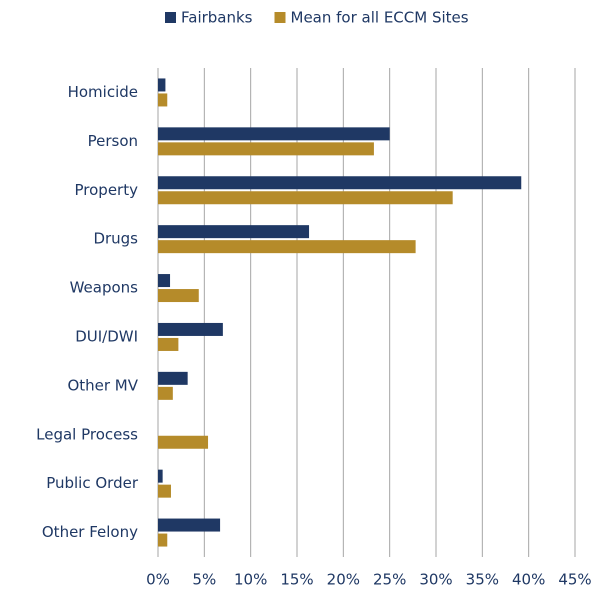 This screenshot has width=592, height=594. Describe the element at coordinates (343, 580) in the screenshot. I see `x-tick-label: 20%` at that location.